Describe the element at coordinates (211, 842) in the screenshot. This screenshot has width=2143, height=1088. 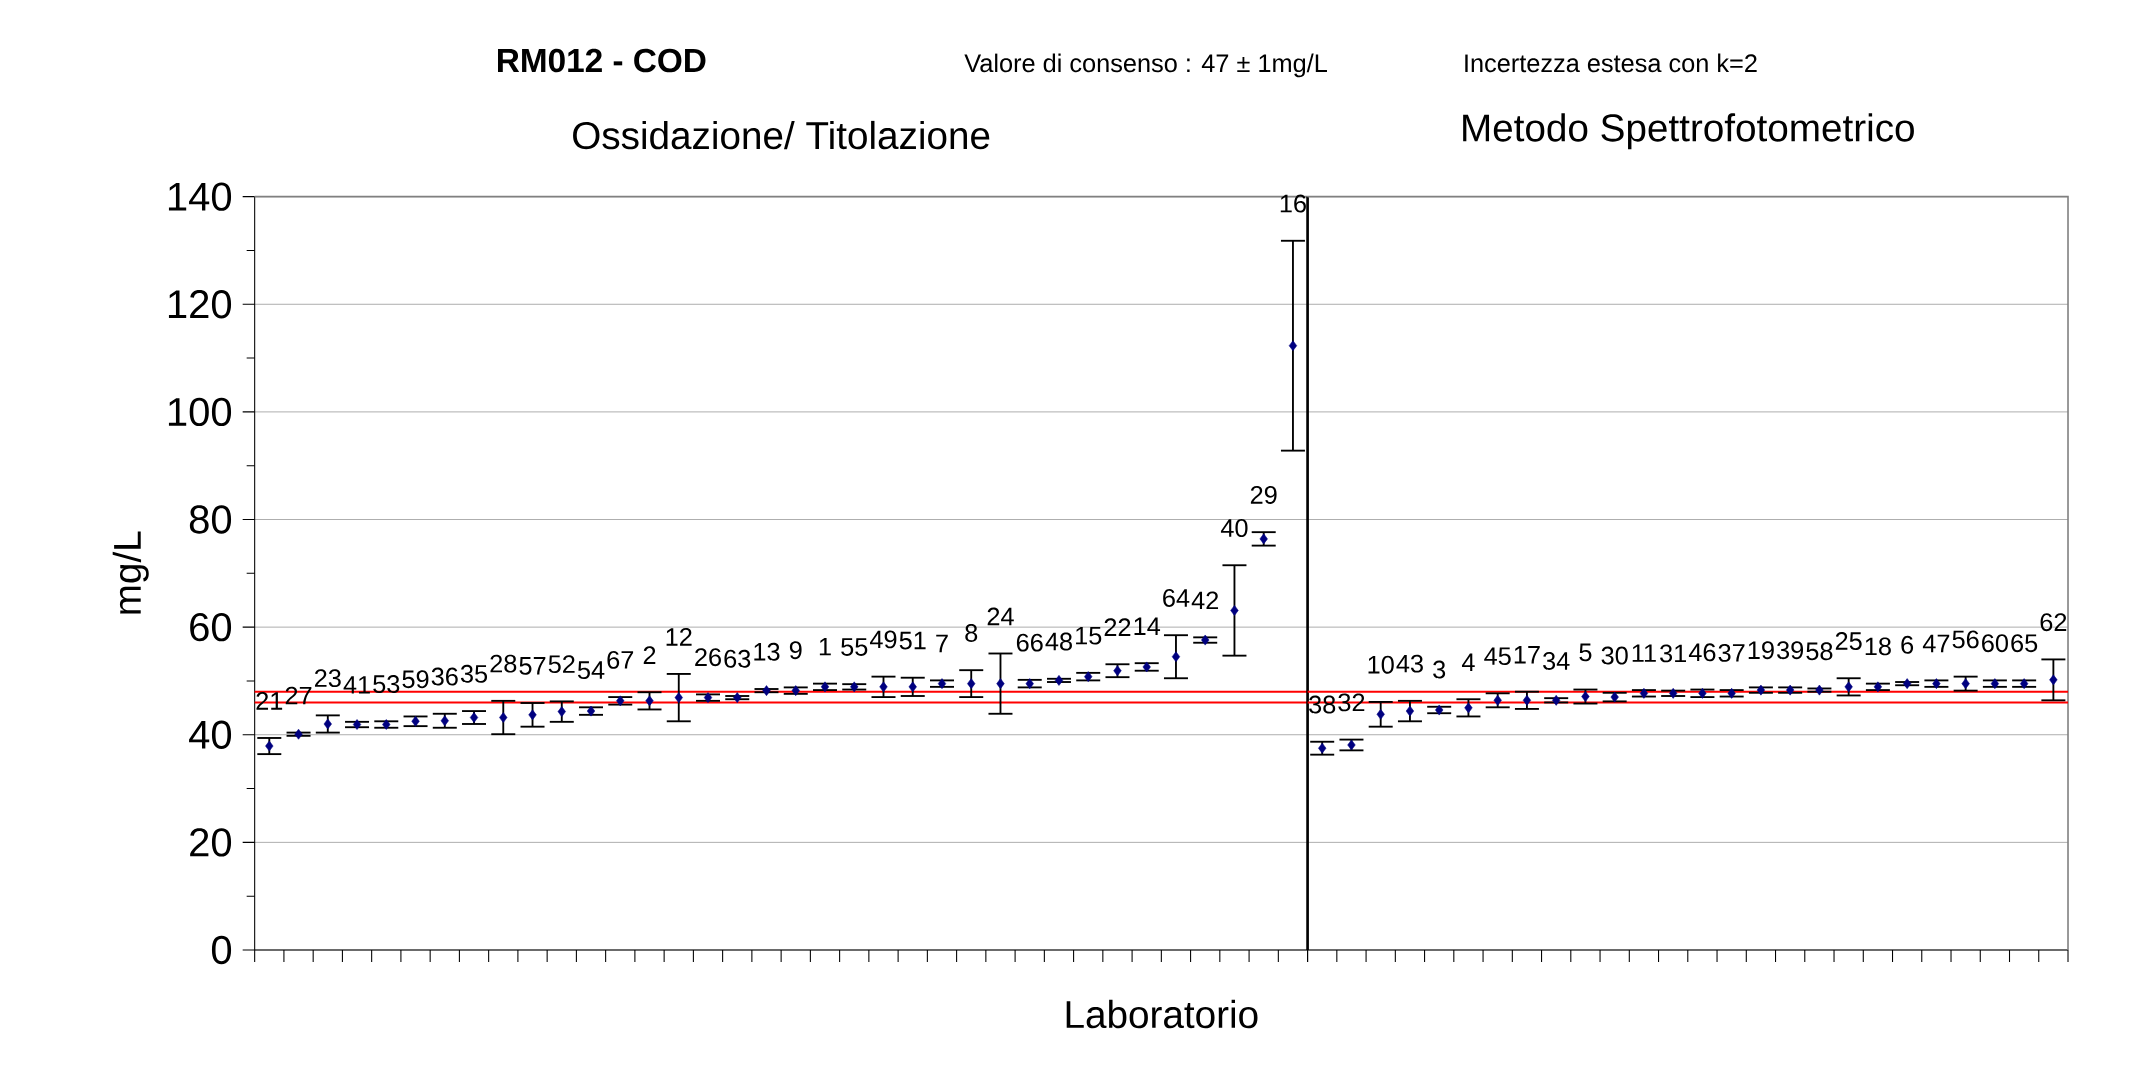
I see `y-tick-label: 20` at that location.